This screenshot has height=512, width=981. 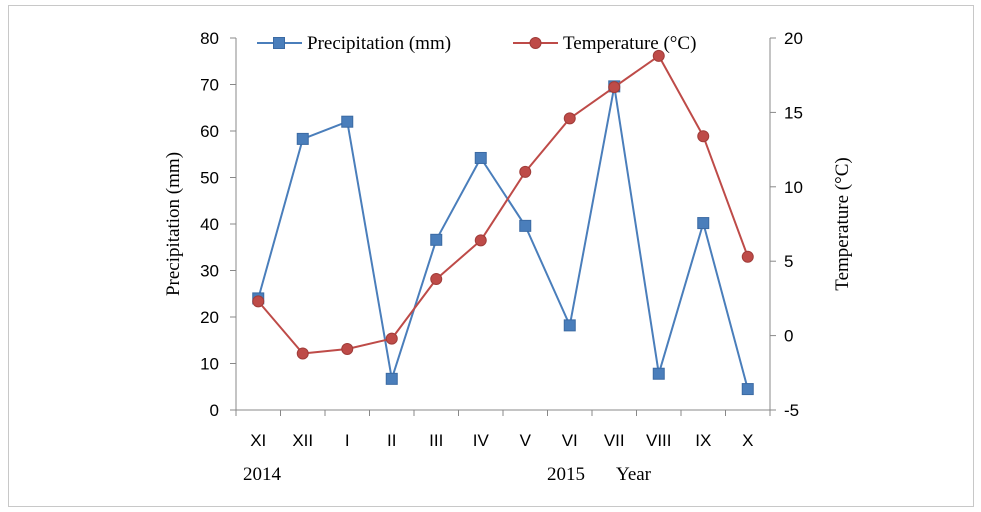 What do you see at coordinates (842, 223) in the screenshot?
I see `y-right-axis-label: Temperature (°C)` at bounding box center [842, 223].